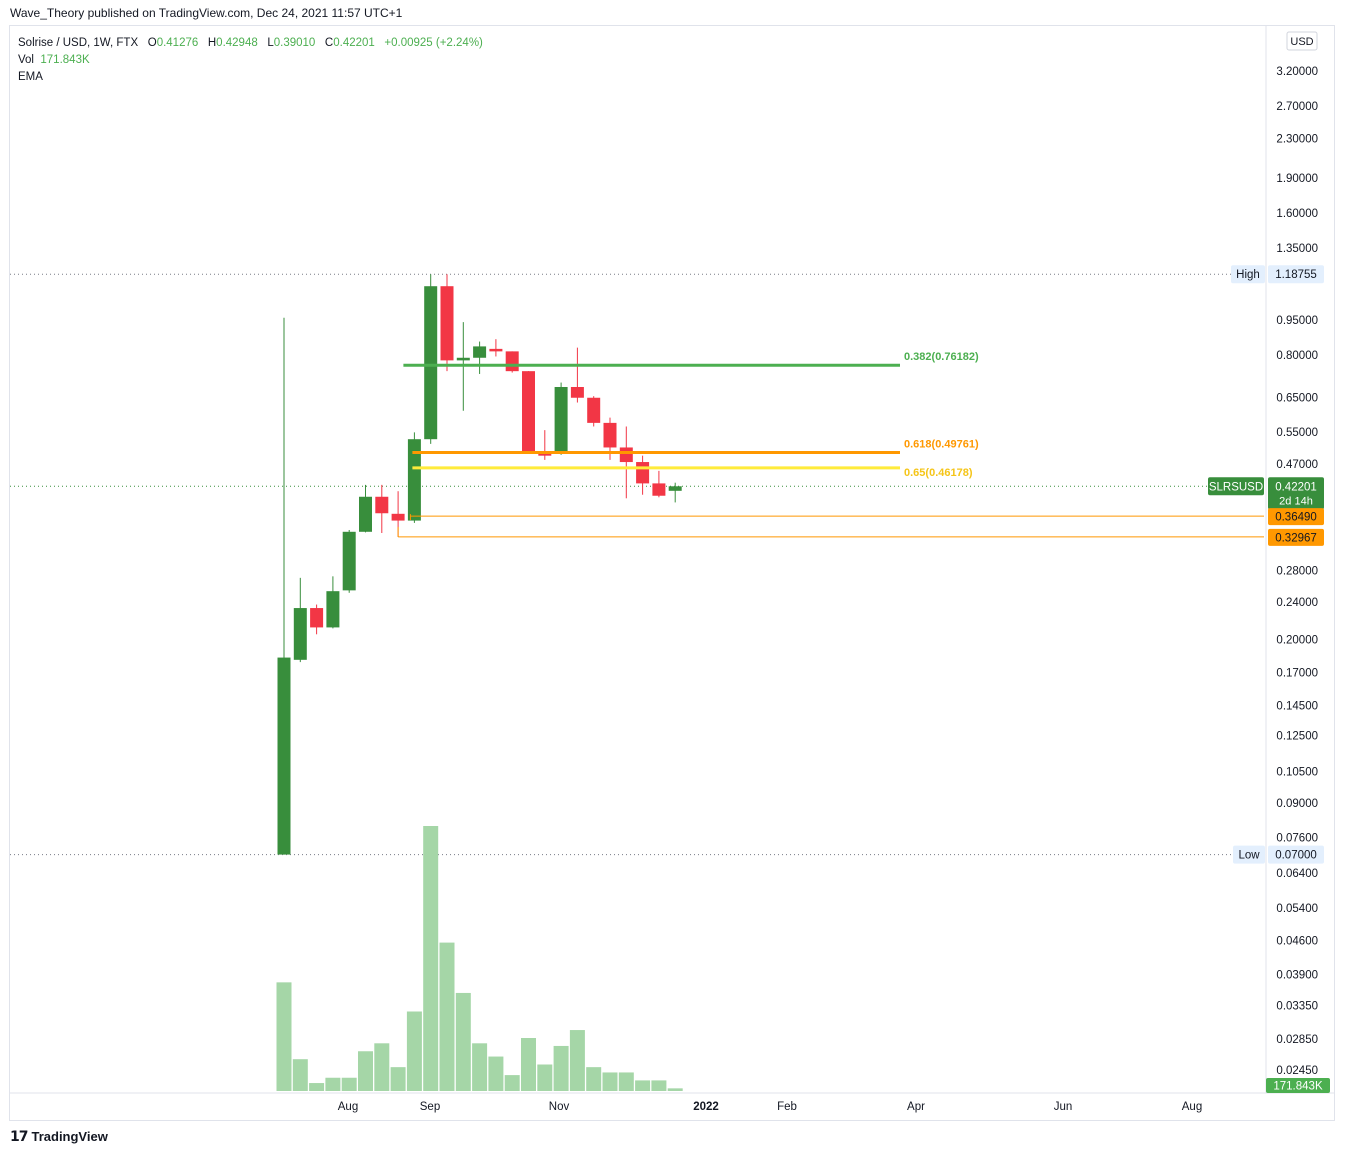 The width and height of the screenshot is (1346, 1155). I want to click on price-tick-label: 2.70000, so click(1297, 107).